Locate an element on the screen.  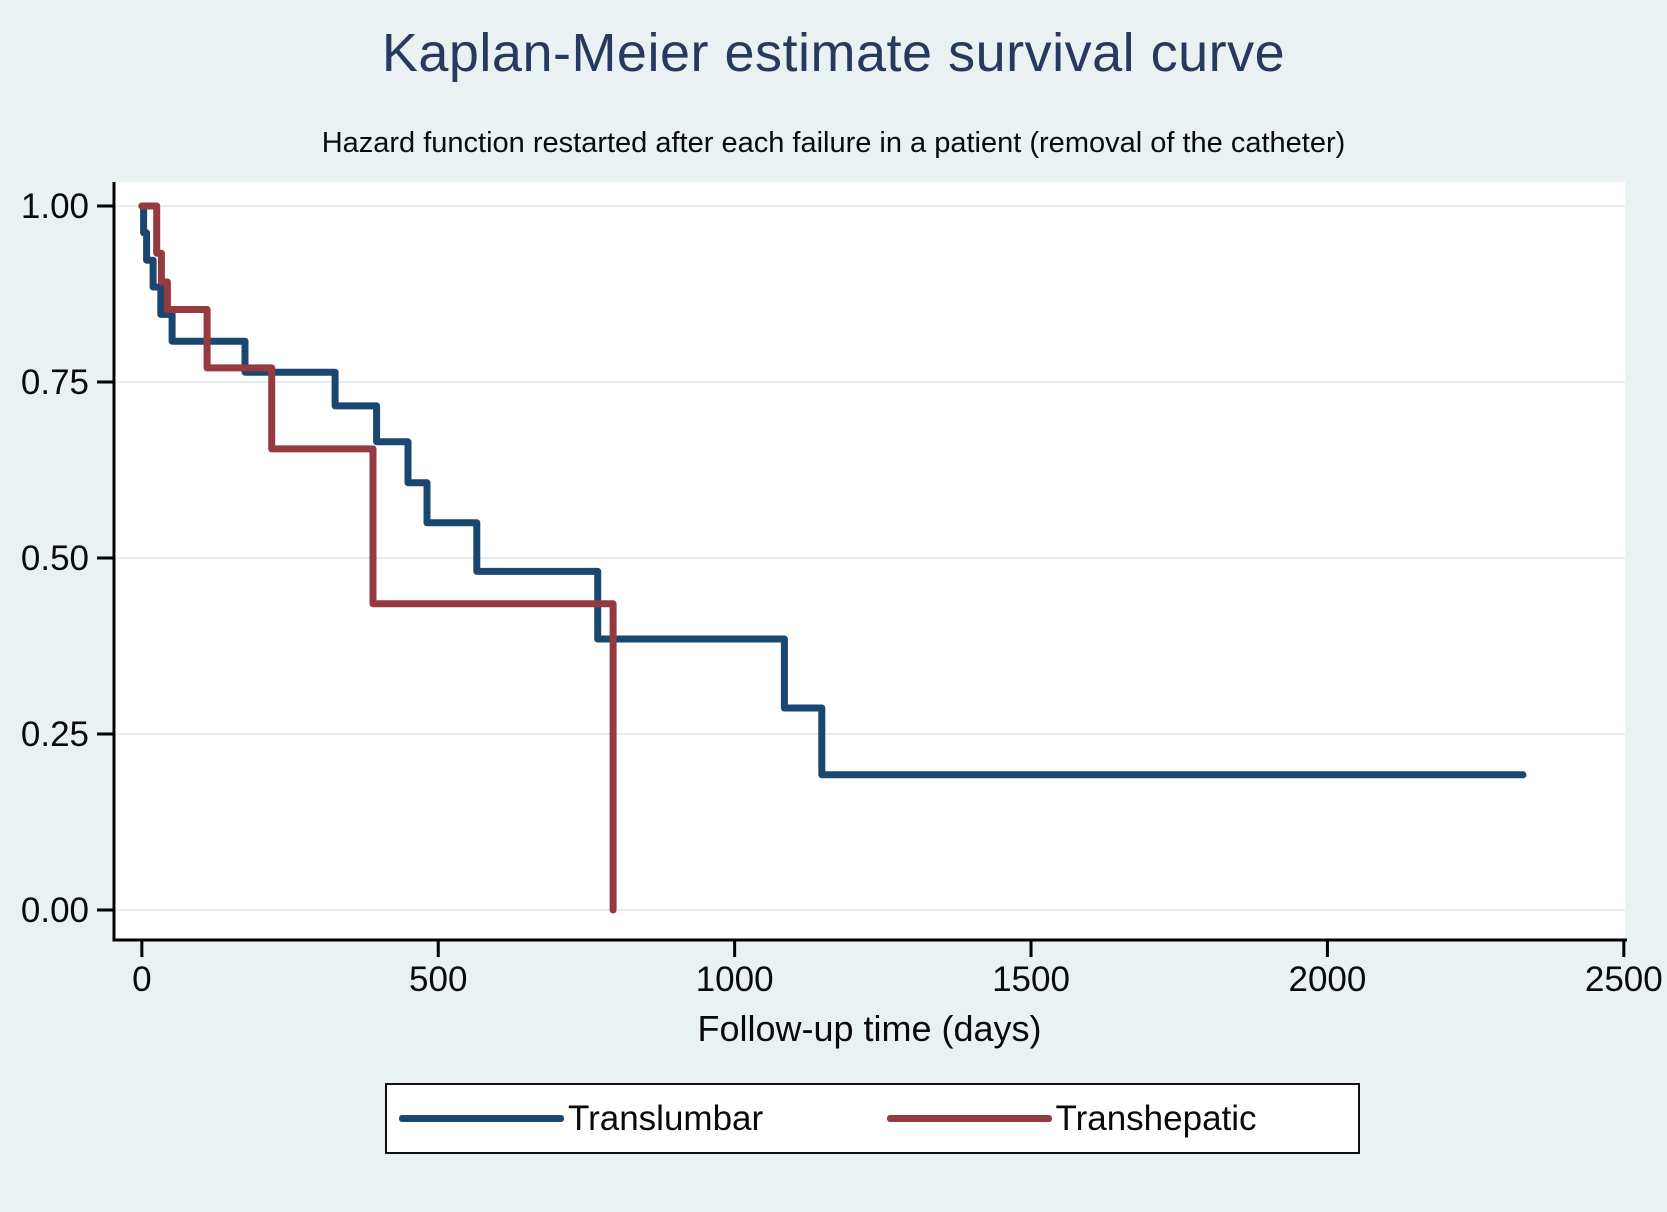
legend-line-translumbar is located at coordinates (481, 1118).